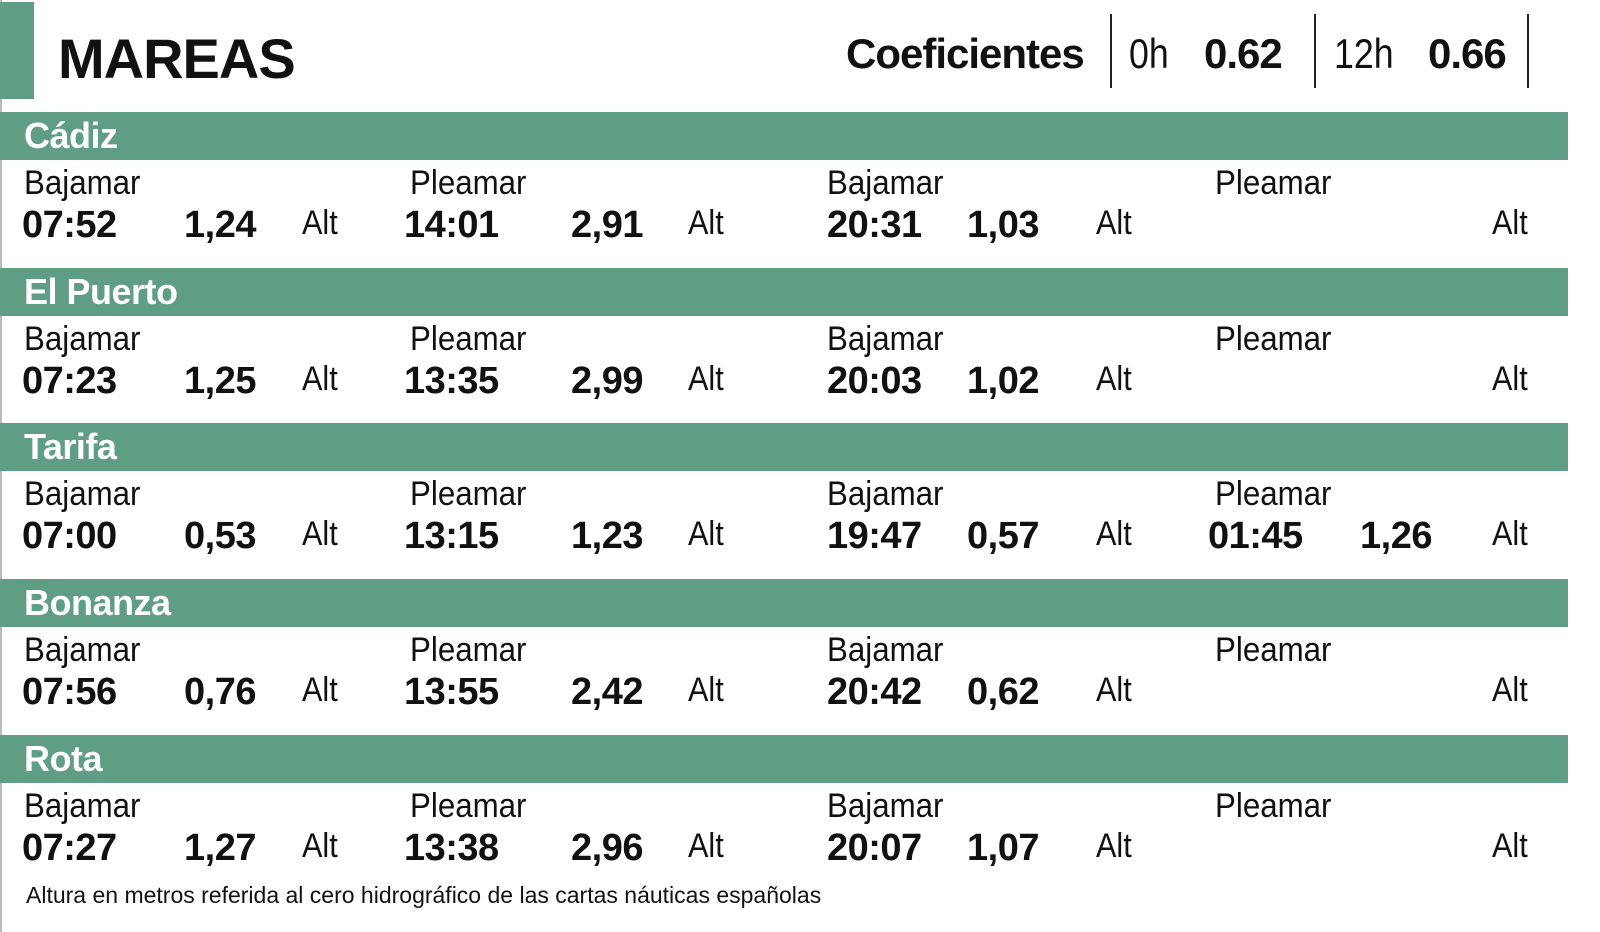  Describe the element at coordinates (1003, 536) in the screenshot. I see `tide-height: 0,57` at that location.